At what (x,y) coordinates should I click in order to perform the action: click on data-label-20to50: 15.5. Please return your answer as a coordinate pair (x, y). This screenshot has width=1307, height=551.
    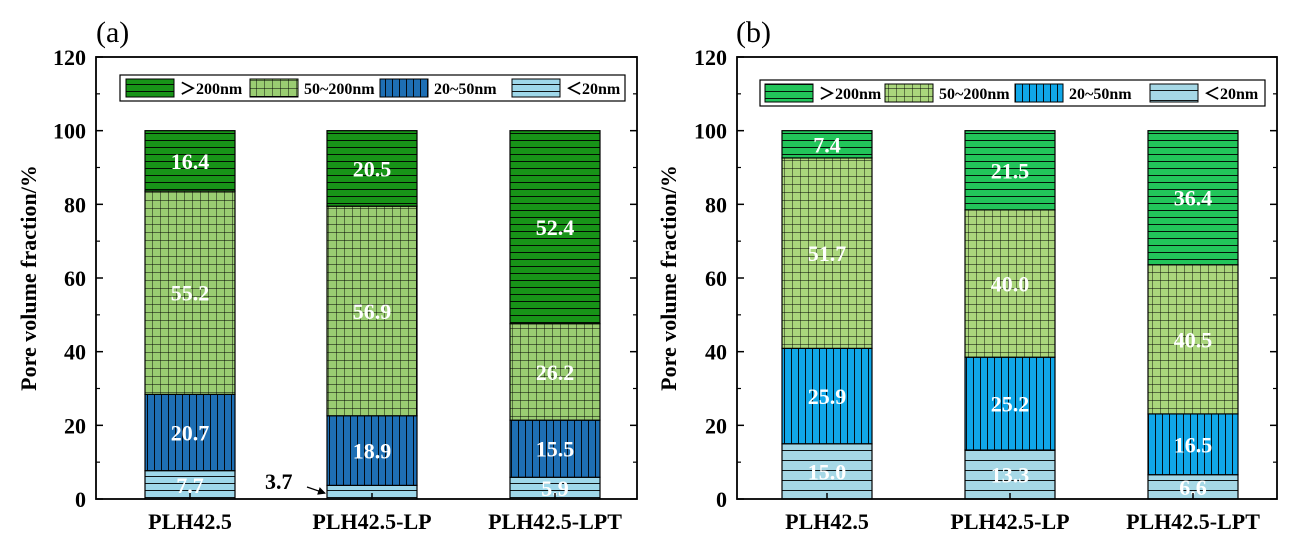
    Looking at the image, I should click on (555, 449).